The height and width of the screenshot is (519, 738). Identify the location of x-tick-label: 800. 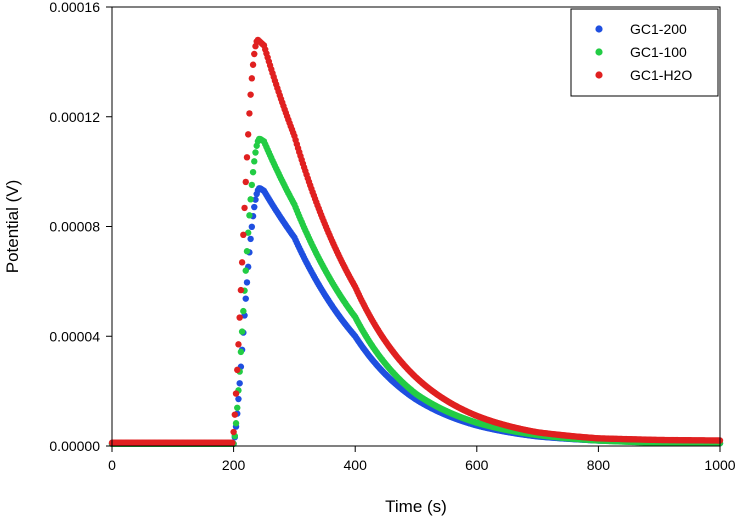
(599, 465).